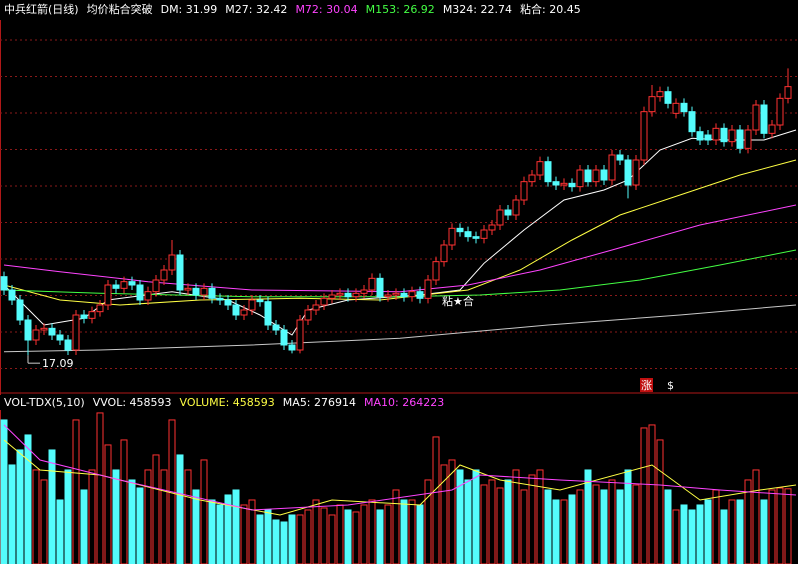  I want to click on signal-box, so click(646, 385).